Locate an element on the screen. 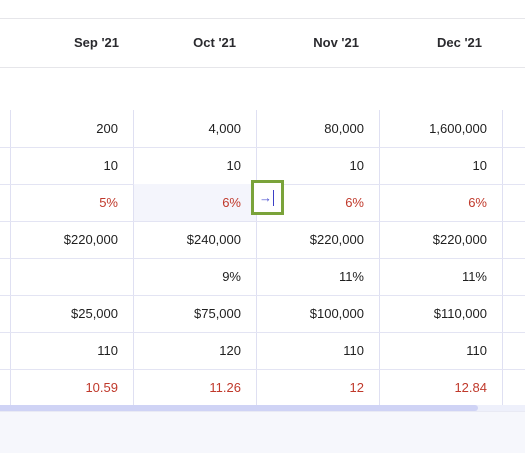  active-cell-editor: → is located at coordinates (267, 197).